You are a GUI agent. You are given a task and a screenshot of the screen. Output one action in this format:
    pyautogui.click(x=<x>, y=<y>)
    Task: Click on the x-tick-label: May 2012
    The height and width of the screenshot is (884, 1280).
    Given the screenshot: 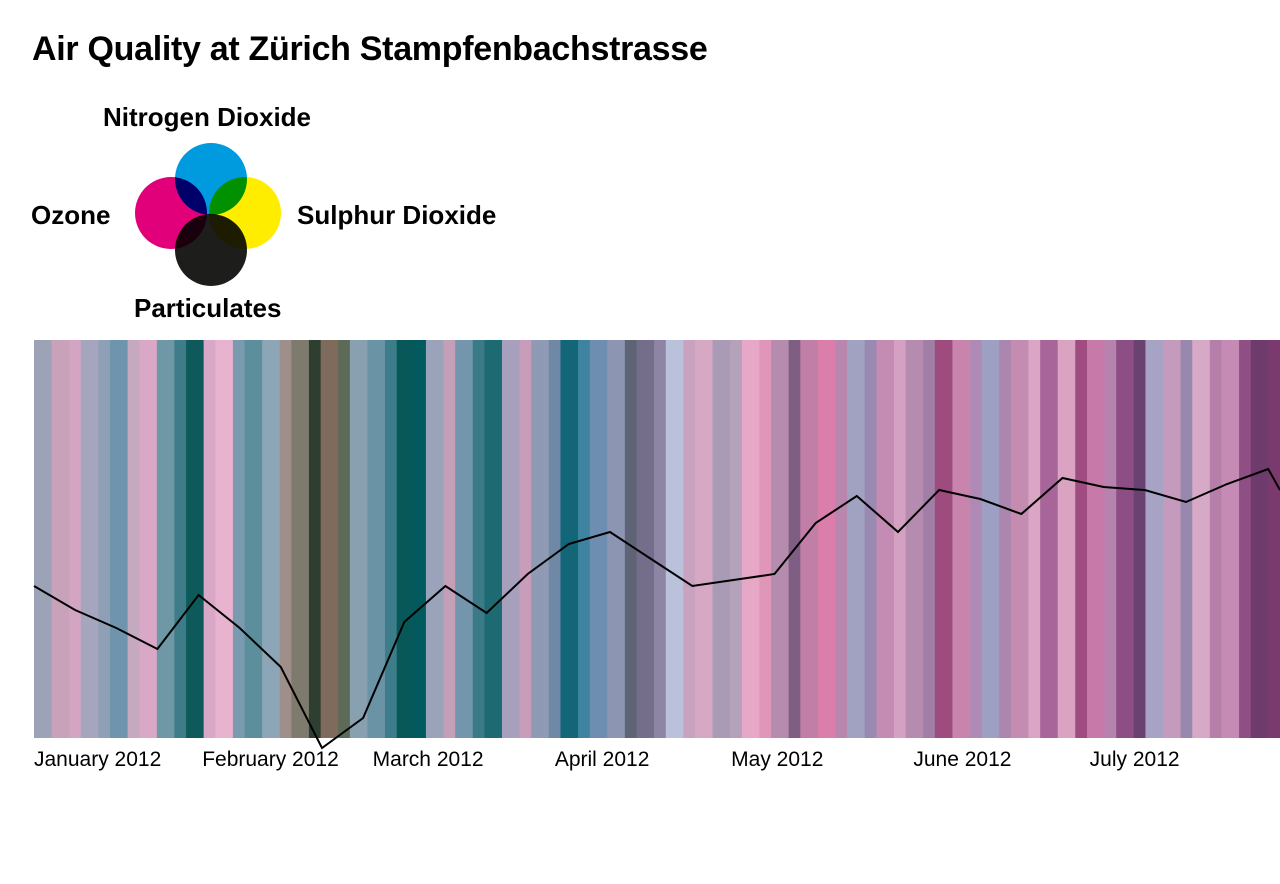 What is the action you would take?
    pyautogui.click(x=777, y=759)
    